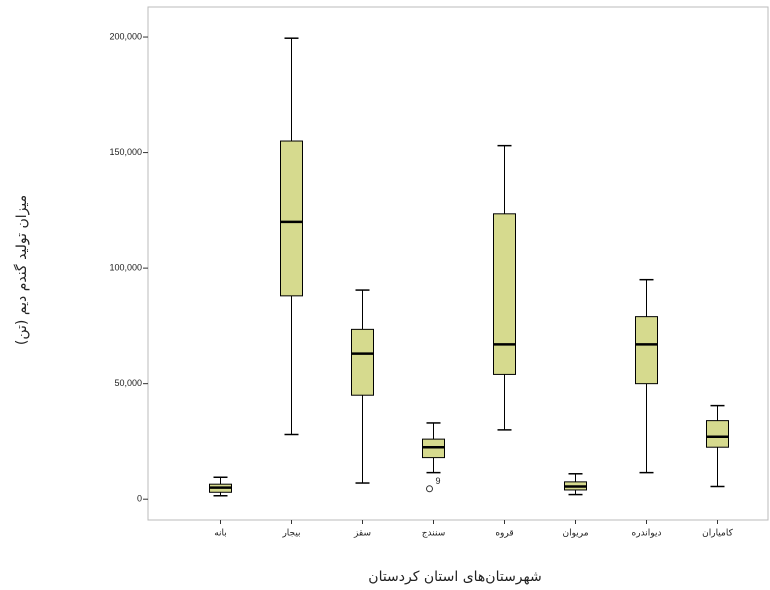 This screenshot has width=770, height=590. What do you see at coordinates (647, 534) in the screenshot?
I see `x-tick-label: دیواندره` at bounding box center [647, 534].